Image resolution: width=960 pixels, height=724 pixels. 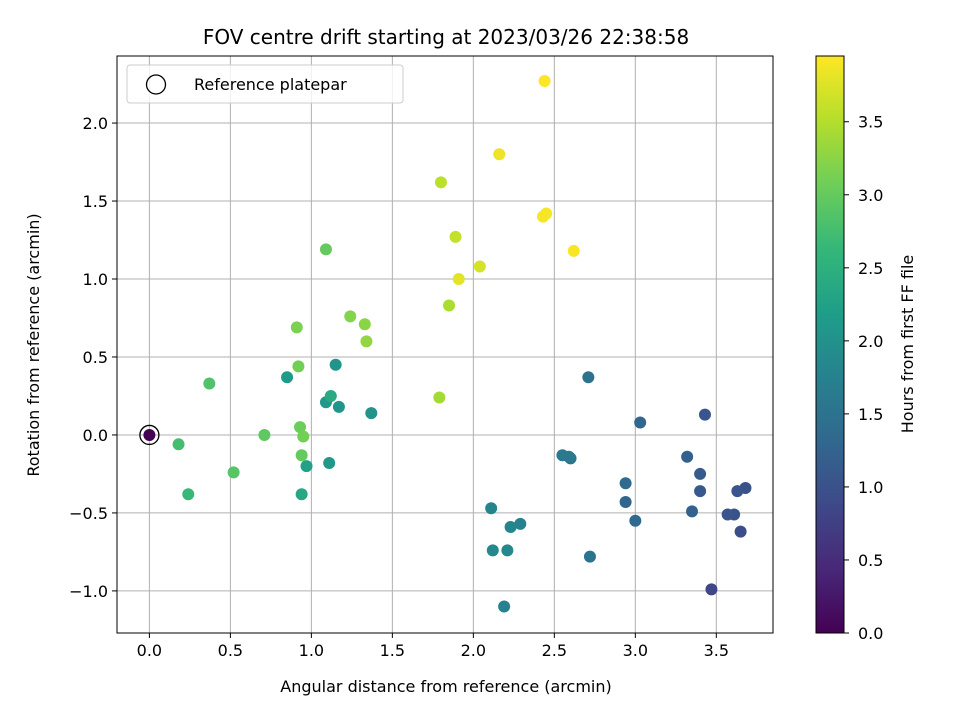 What do you see at coordinates (392, 650) in the screenshot?
I see `x-tick-label: 1.5` at bounding box center [392, 650].